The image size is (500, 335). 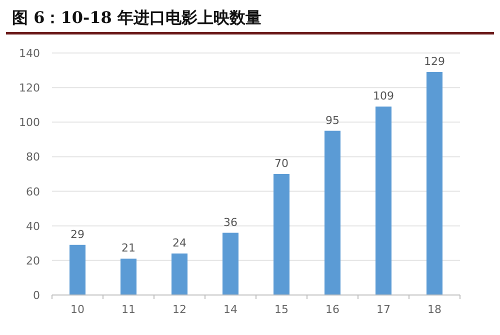 What do you see at coordinates (231, 222) in the screenshot?
I see `data-label: 36` at bounding box center [231, 222].